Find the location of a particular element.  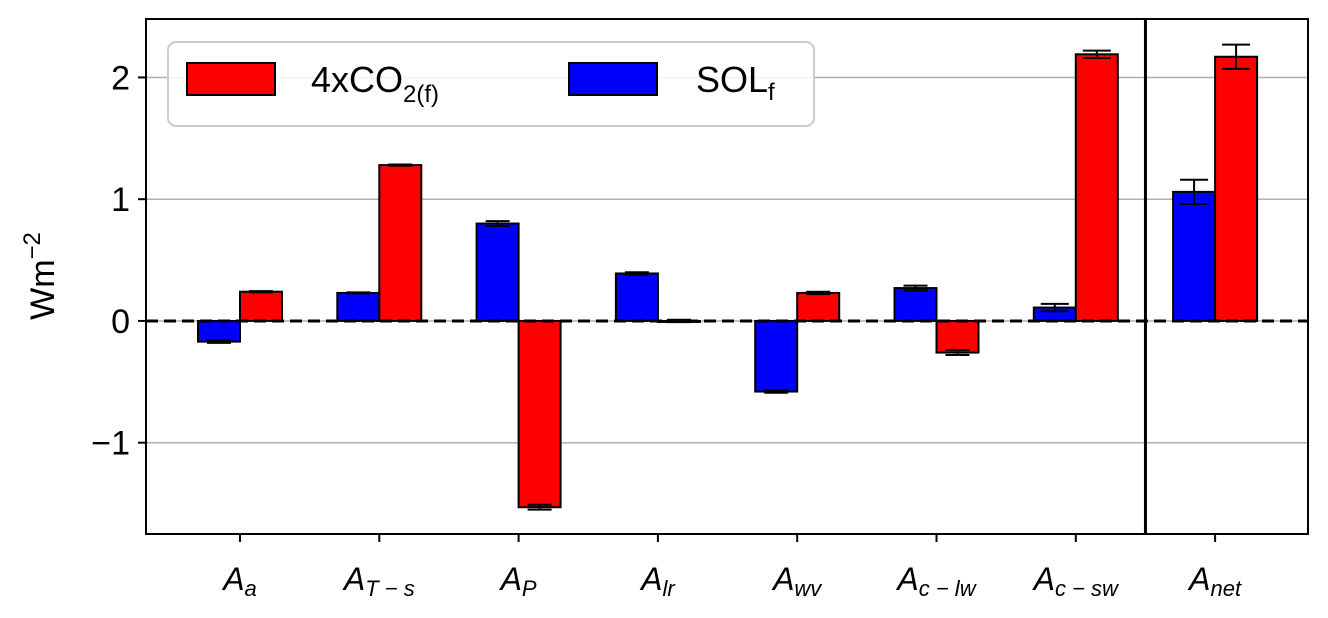

y-axis-label-main: Wm is located at coordinates (43, 289).